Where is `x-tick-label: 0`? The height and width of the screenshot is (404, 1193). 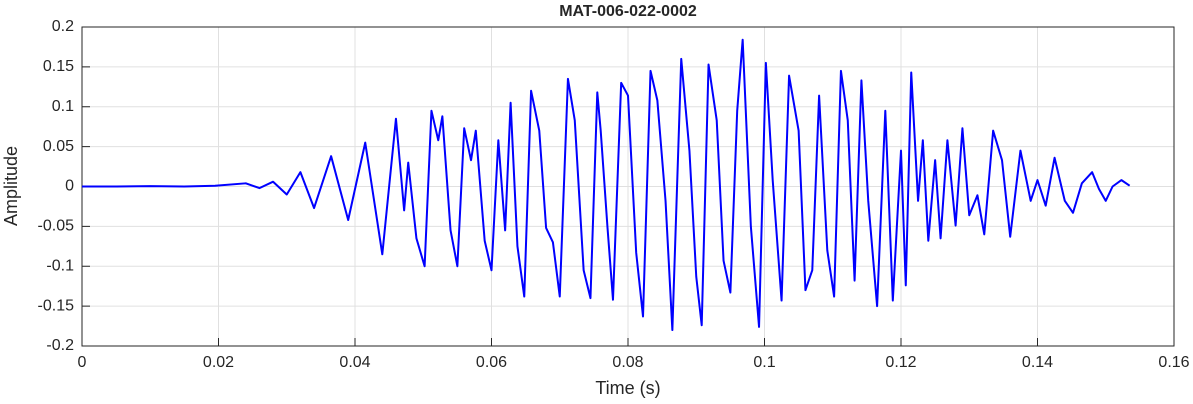
x-tick-label: 0 is located at coordinates (82, 362).